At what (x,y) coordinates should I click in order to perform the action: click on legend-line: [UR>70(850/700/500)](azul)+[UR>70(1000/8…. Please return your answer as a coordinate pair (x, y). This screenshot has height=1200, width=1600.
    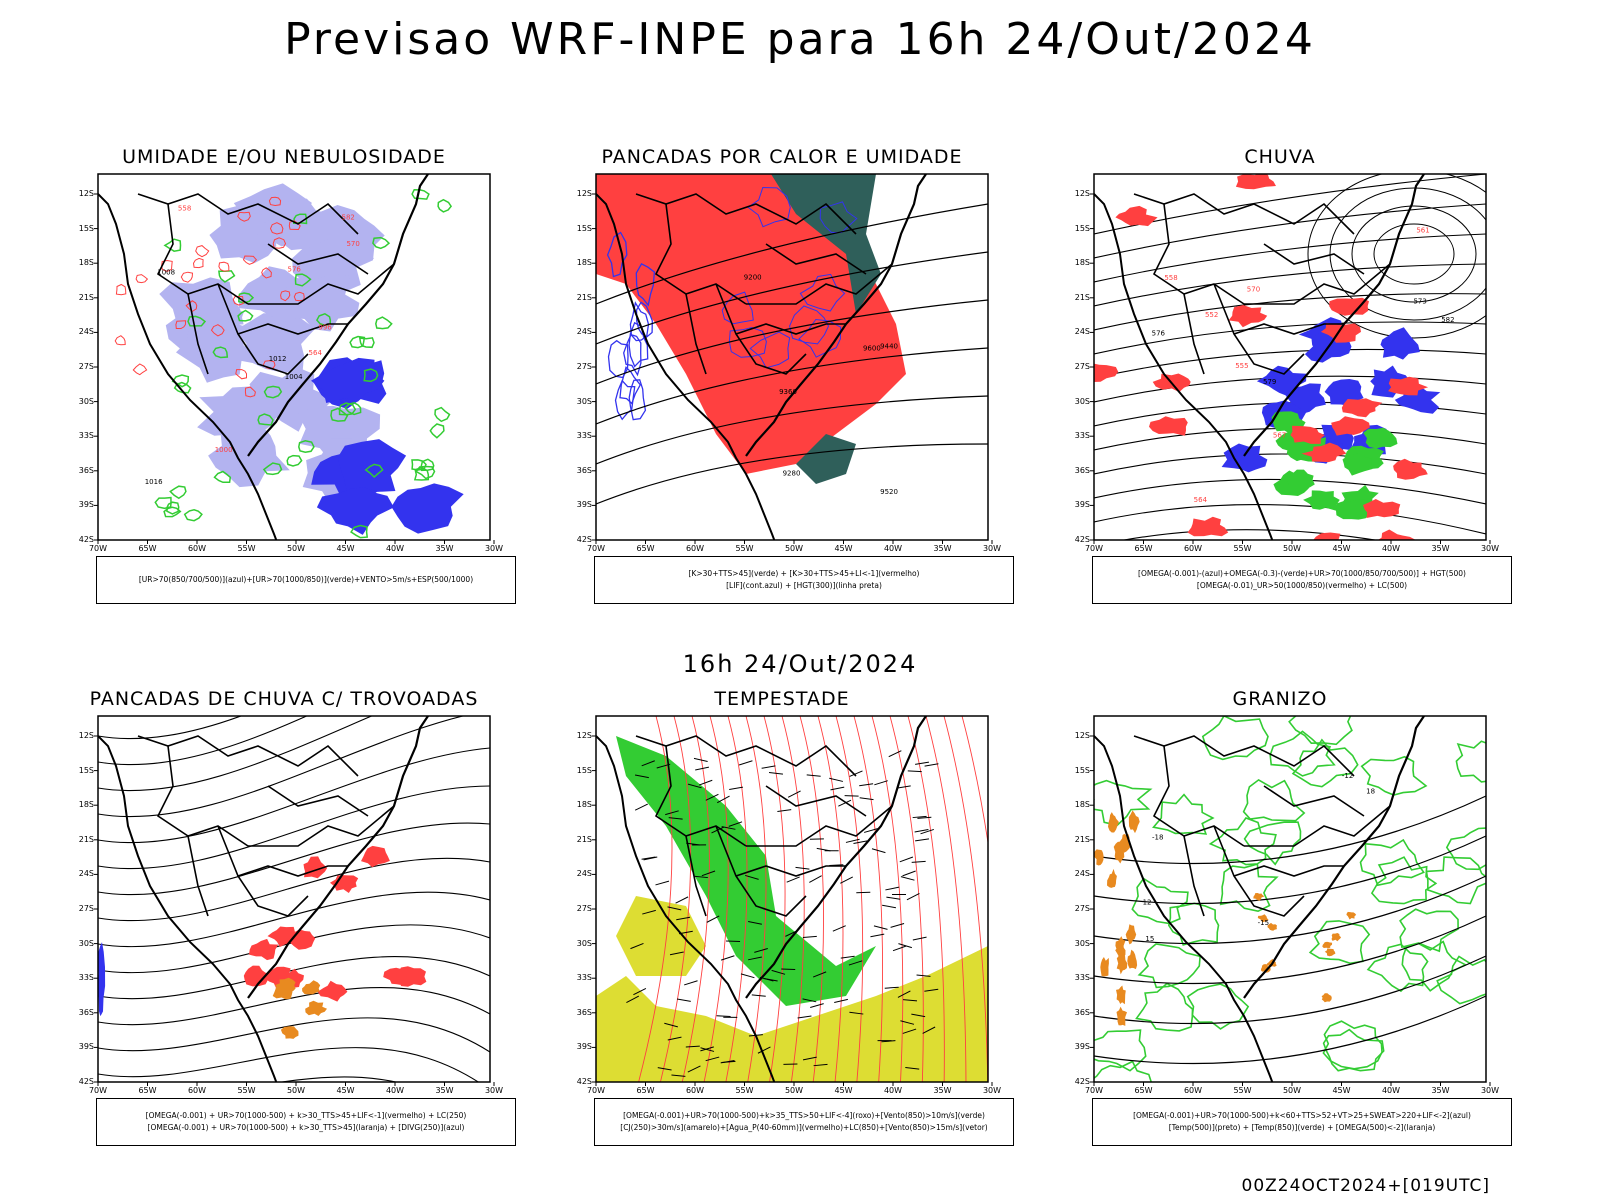
    Looking at the image, I should click on (306, 579).